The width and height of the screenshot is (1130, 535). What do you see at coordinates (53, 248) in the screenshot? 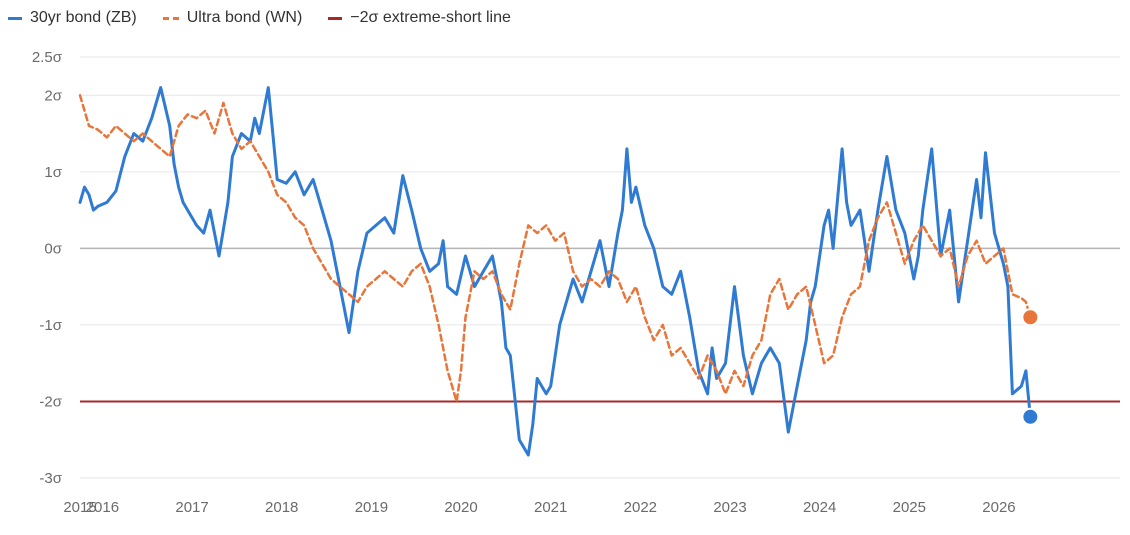
I see `y-tick-label: 0σ` at bounding box center [53, 248].